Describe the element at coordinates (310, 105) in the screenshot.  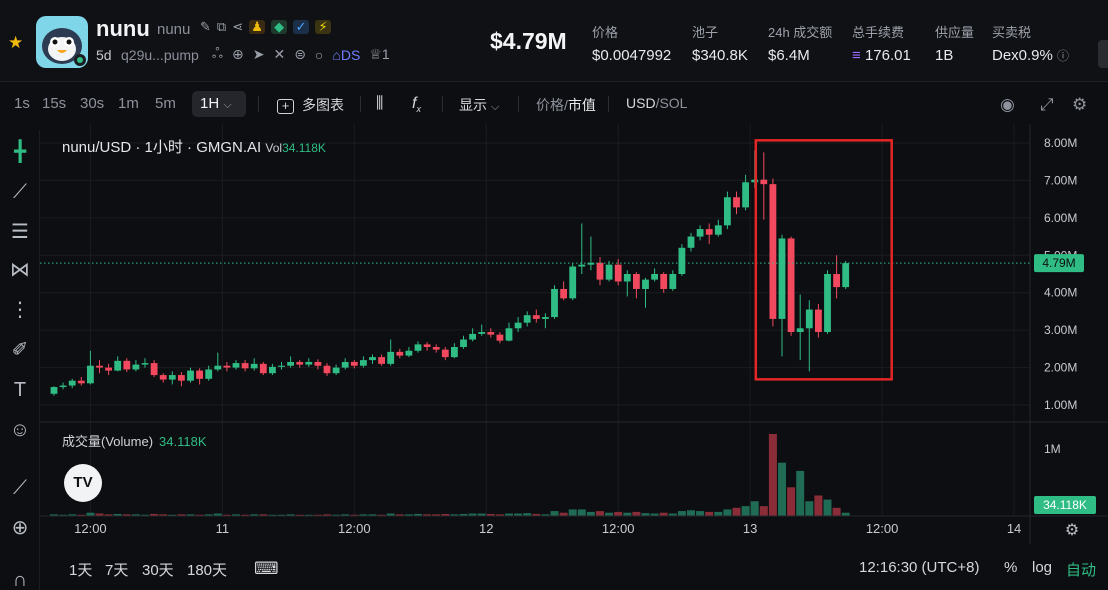
I see `multi-chart-button: + 多图表` at that location.